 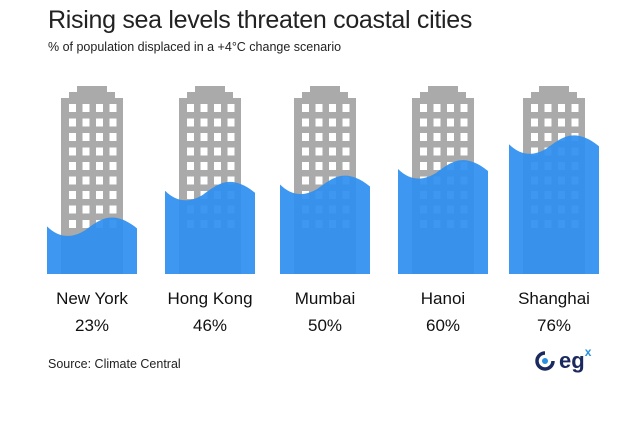 What do you see at coordinates (443, 298) in the screenshot?
I see `city-label: Hanoi` at bounding box center [443, 298].